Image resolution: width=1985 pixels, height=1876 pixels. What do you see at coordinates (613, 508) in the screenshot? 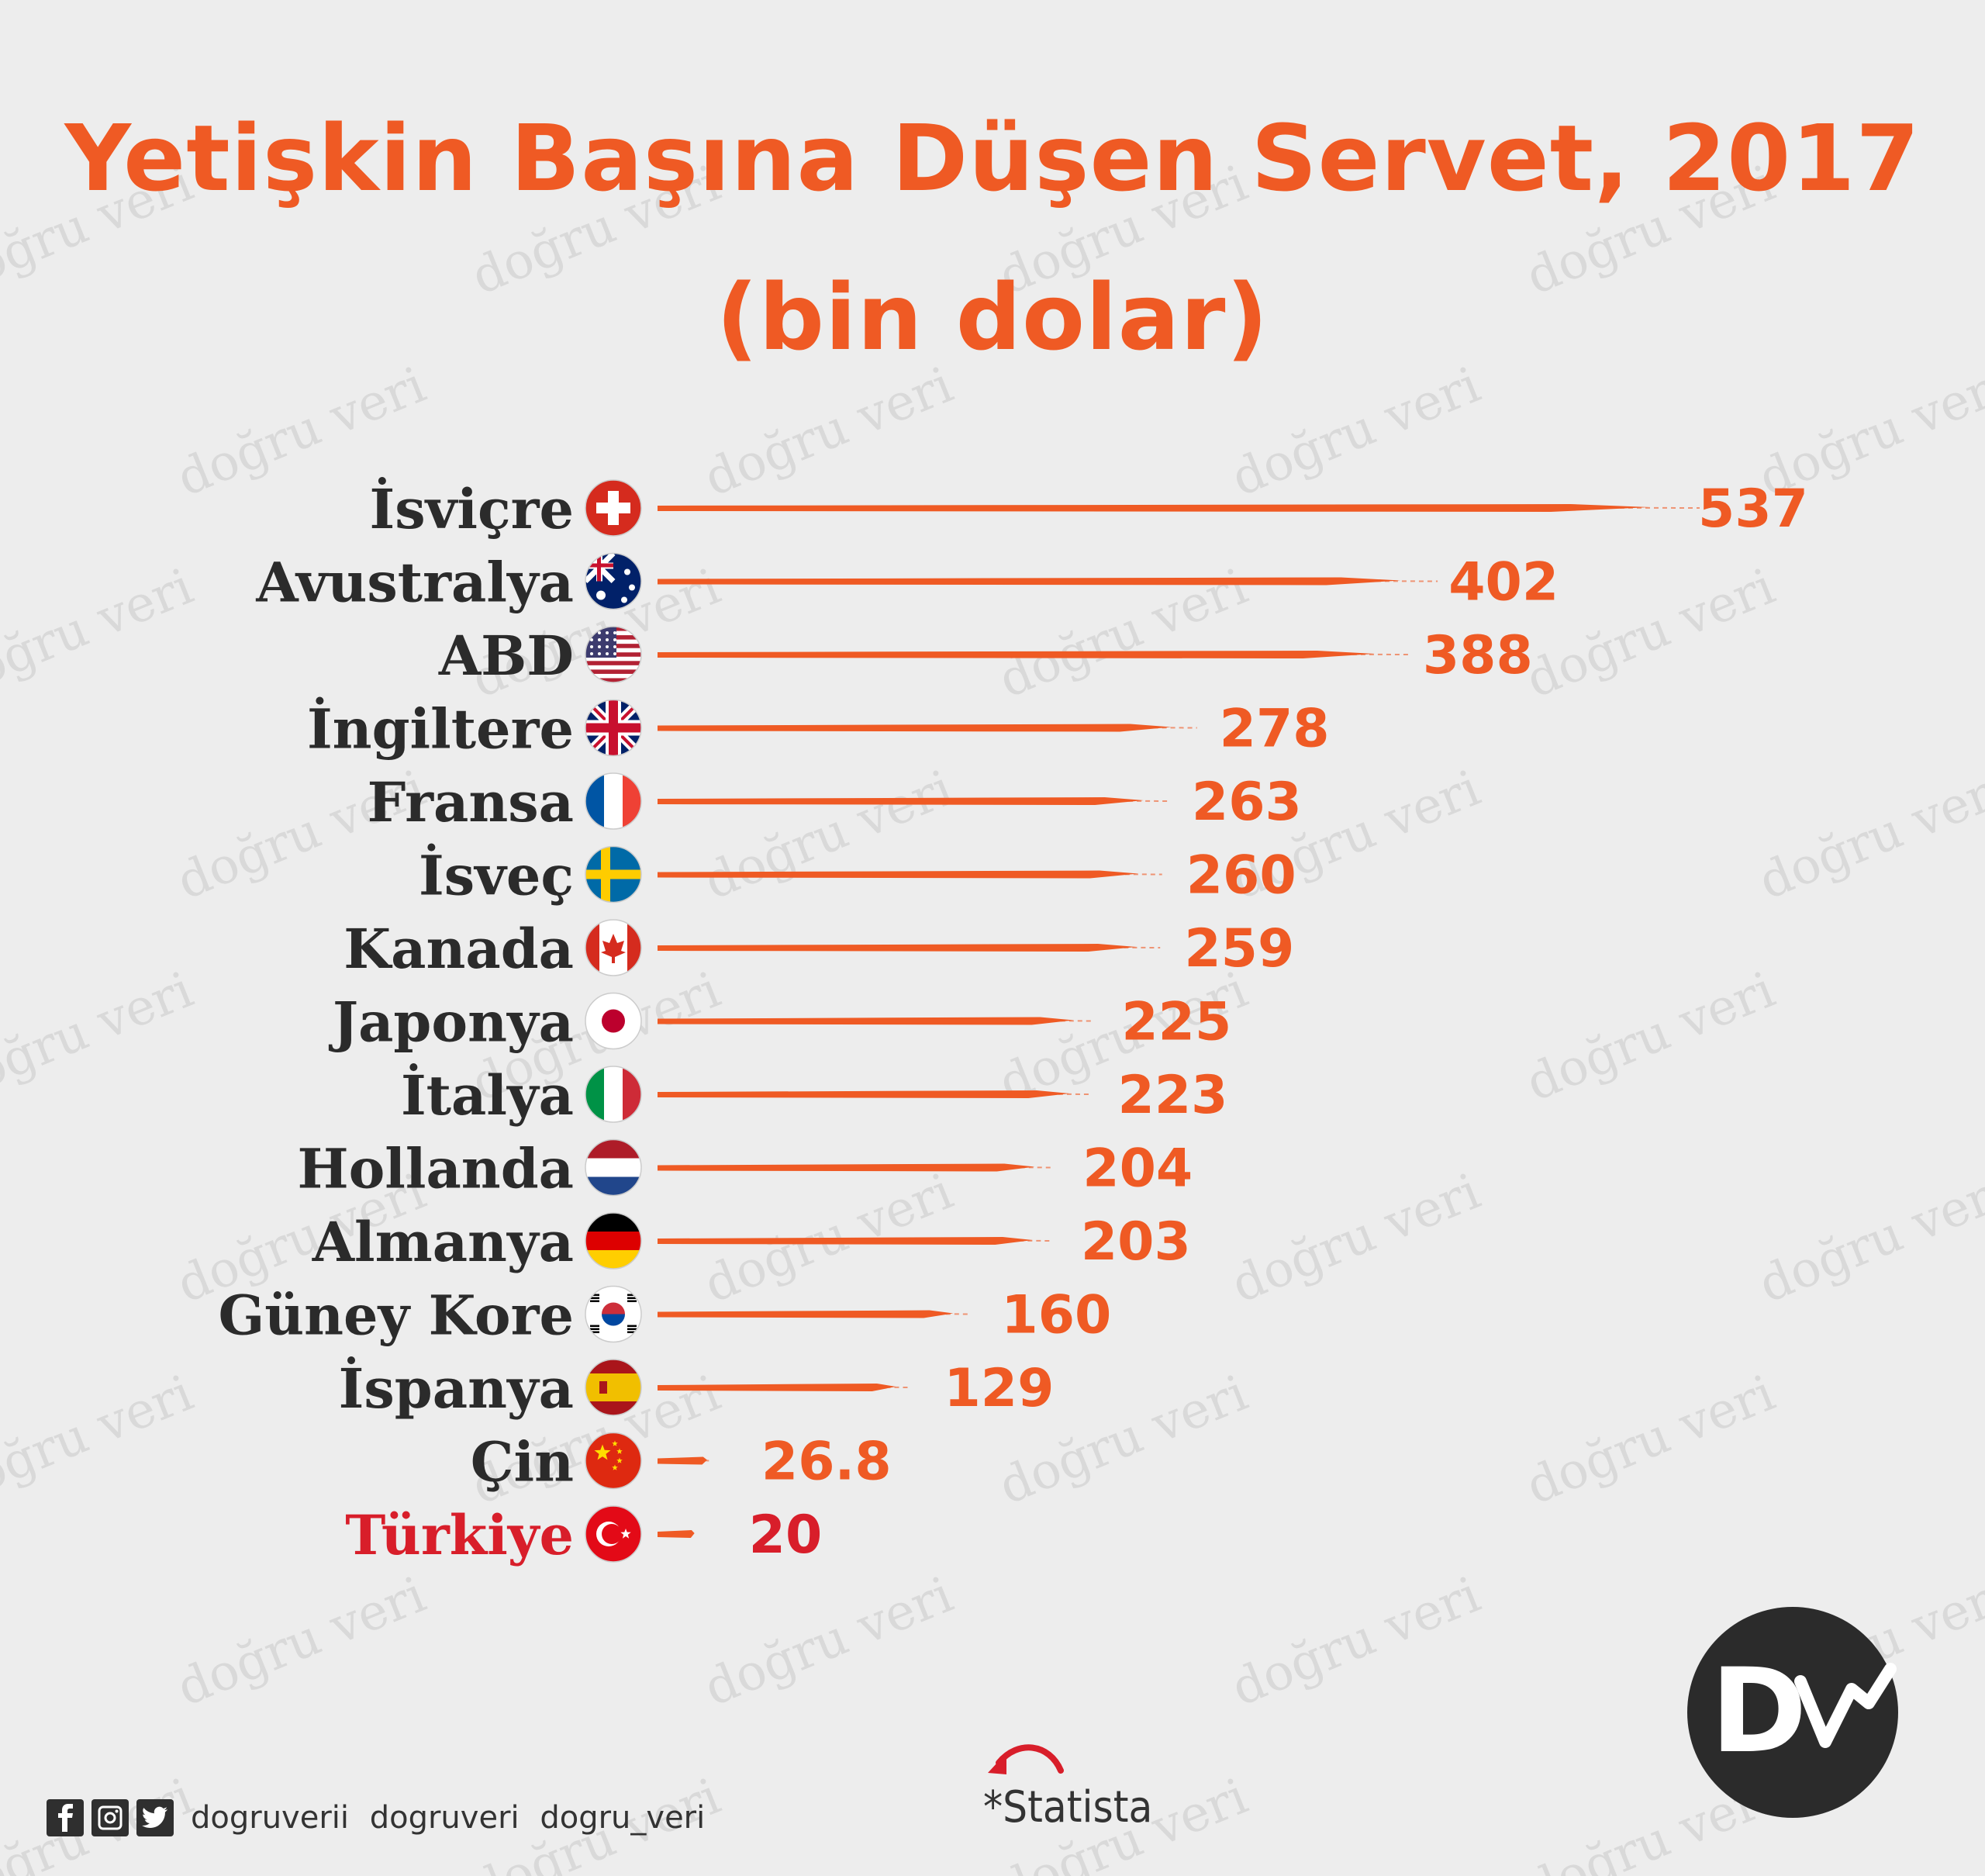
I see `switzerland-flag-icon` at bounding box center [613, 508].